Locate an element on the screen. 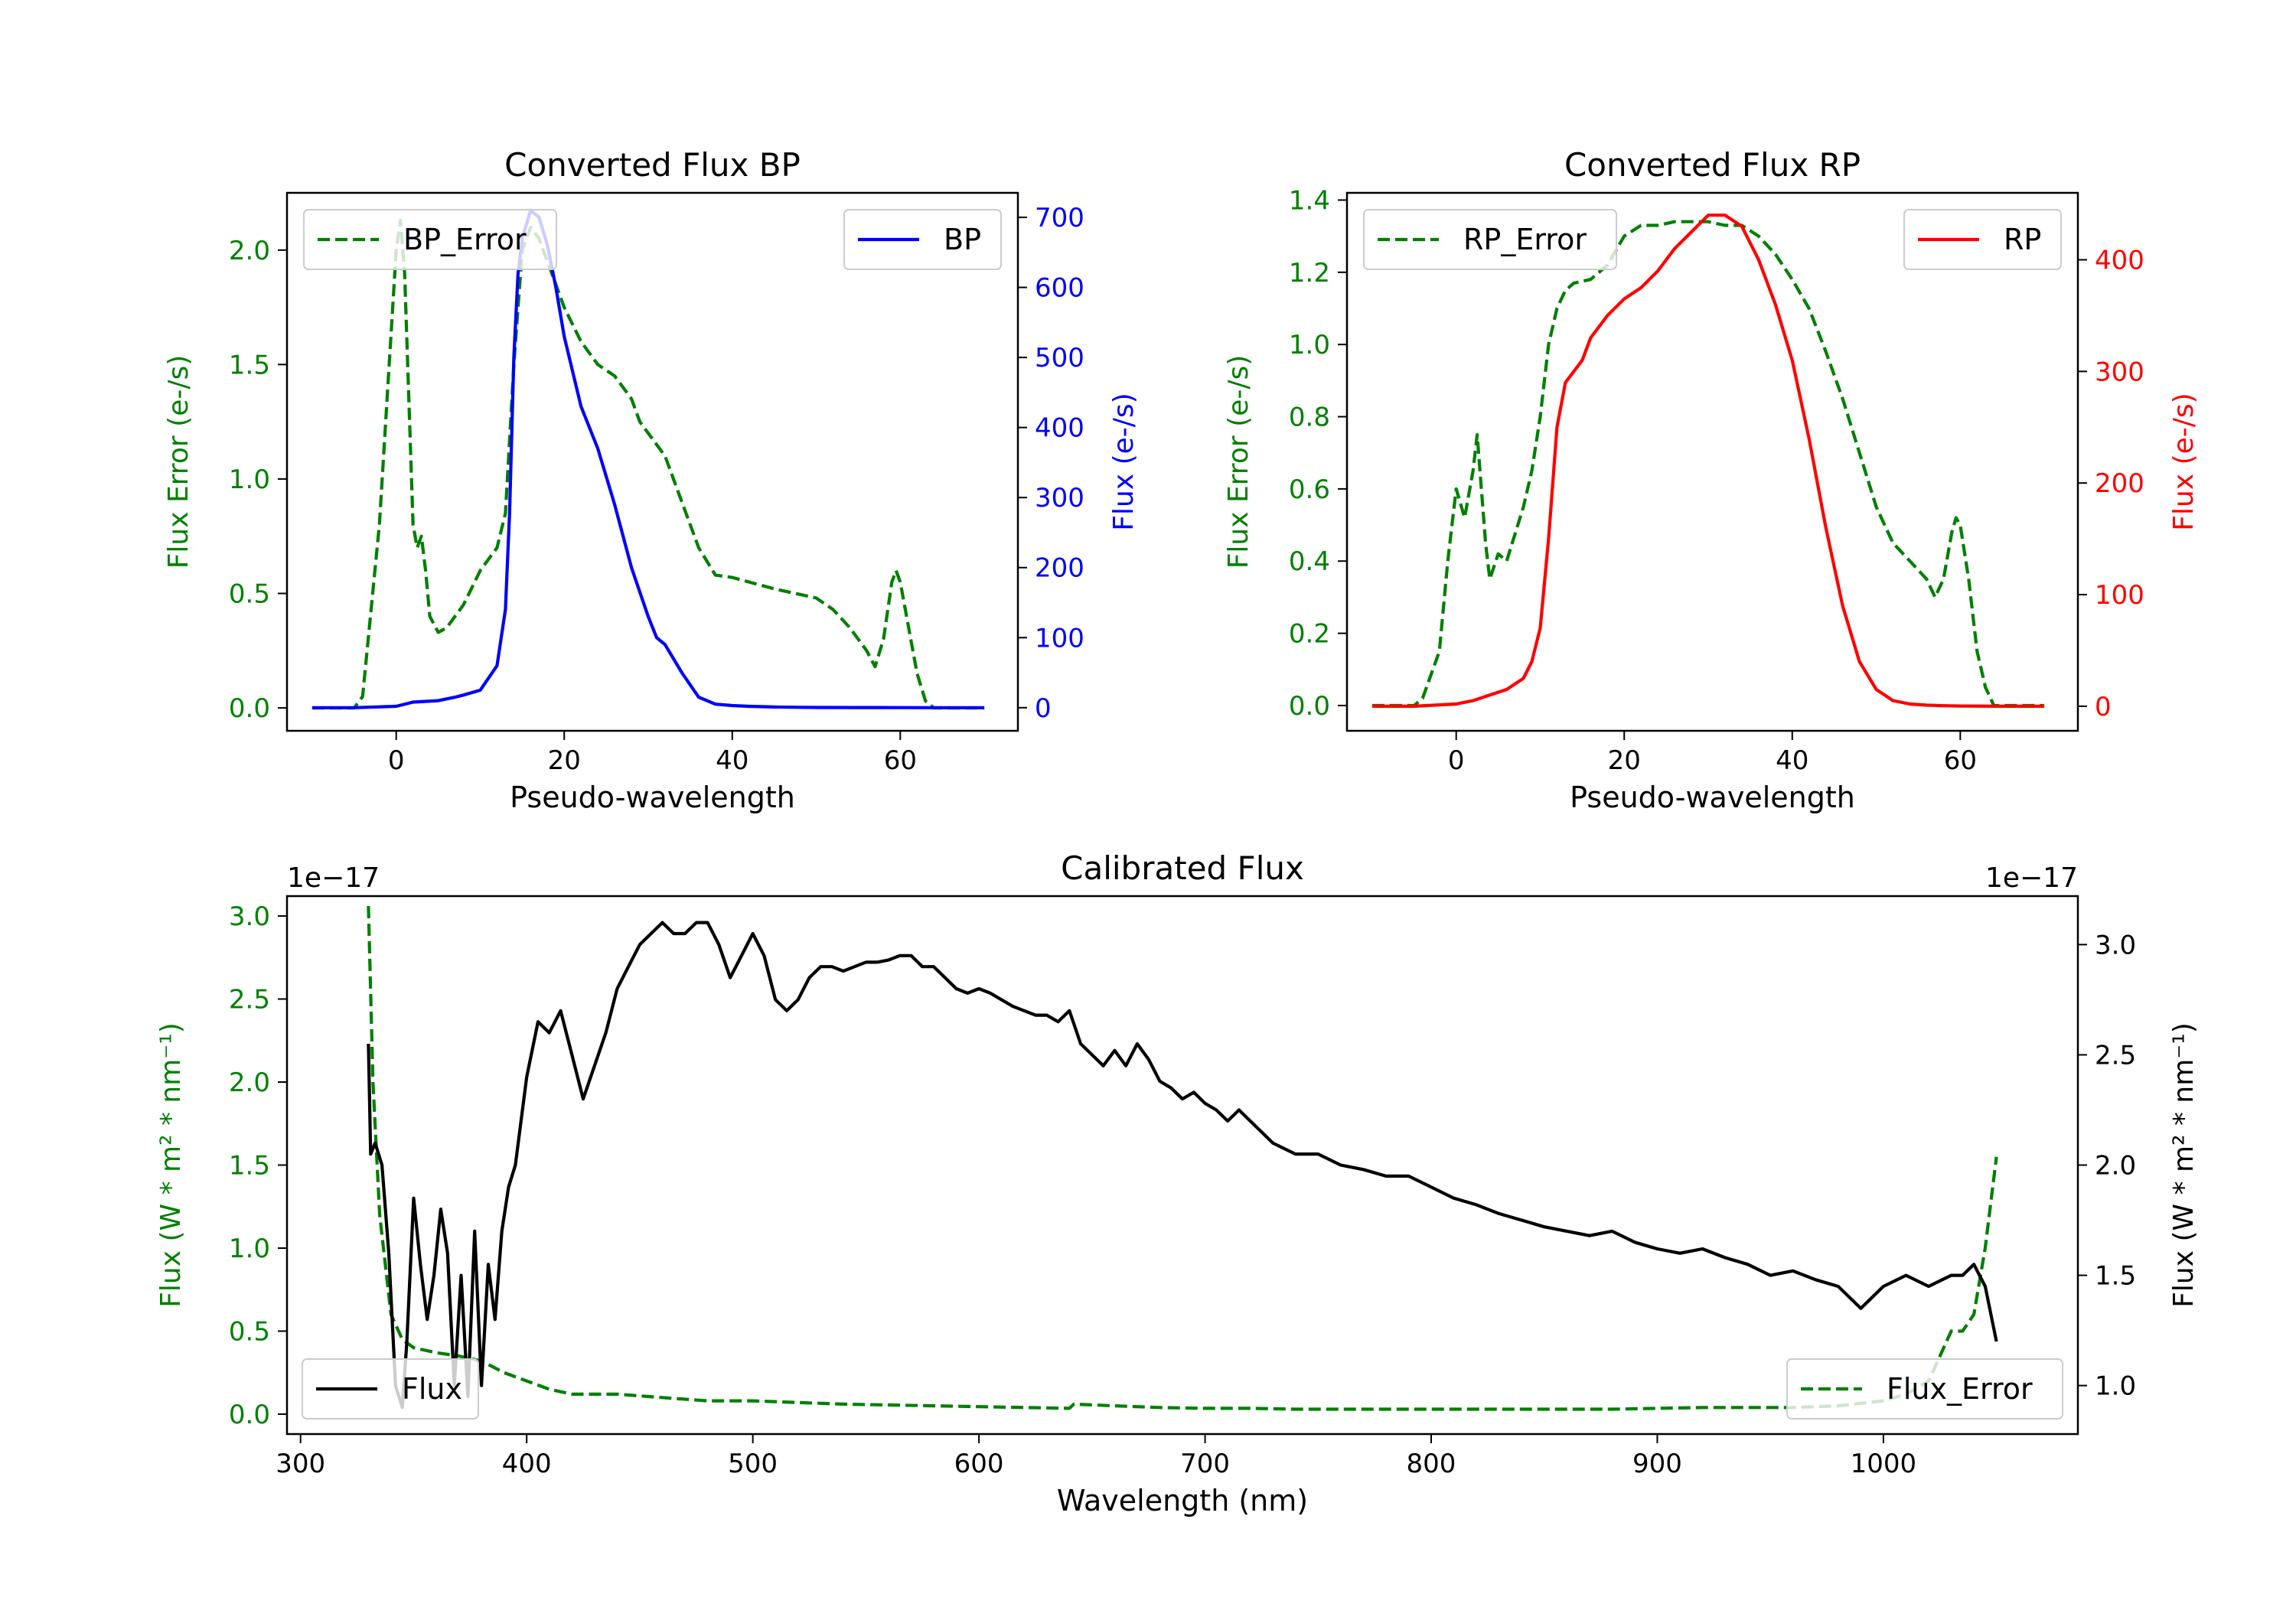  bp-y-right-tick-label: 400 is located at coordinates (1059, 429).